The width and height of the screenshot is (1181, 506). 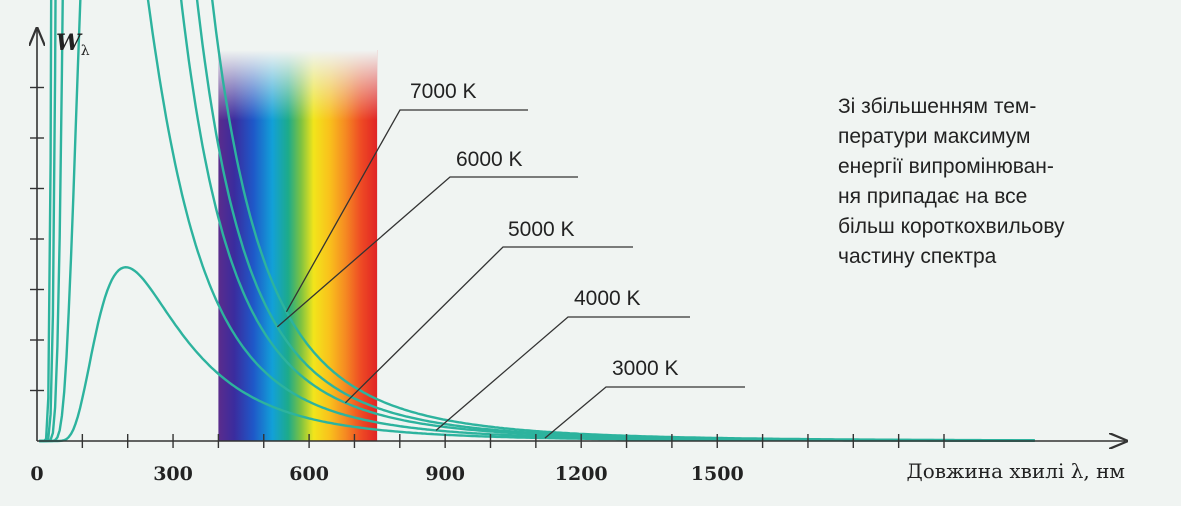 What do you see at coordinates (85, 51) in the screenshot?
I see `y-axis-label-sub: λ` at bounding box center [85, 51].